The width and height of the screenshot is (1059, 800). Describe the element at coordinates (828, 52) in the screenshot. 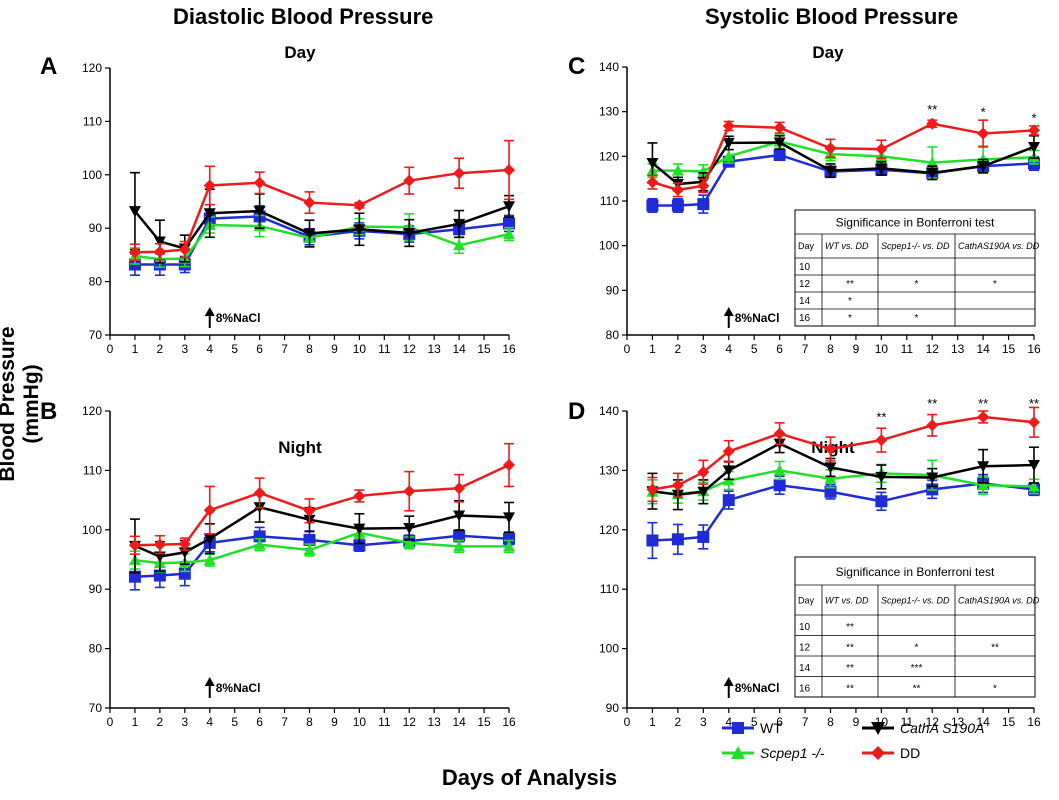

I see `panel-subtitle-c: Day` at that location.